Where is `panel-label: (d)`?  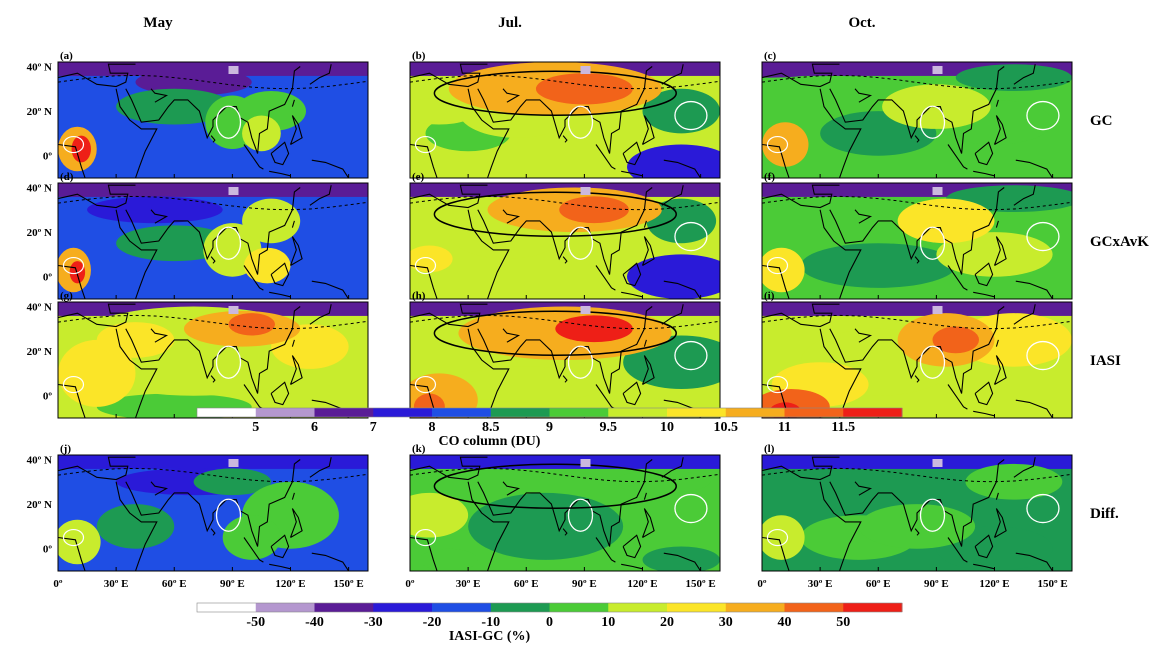
panel-label: (d) is located at coordinates (67, 177).